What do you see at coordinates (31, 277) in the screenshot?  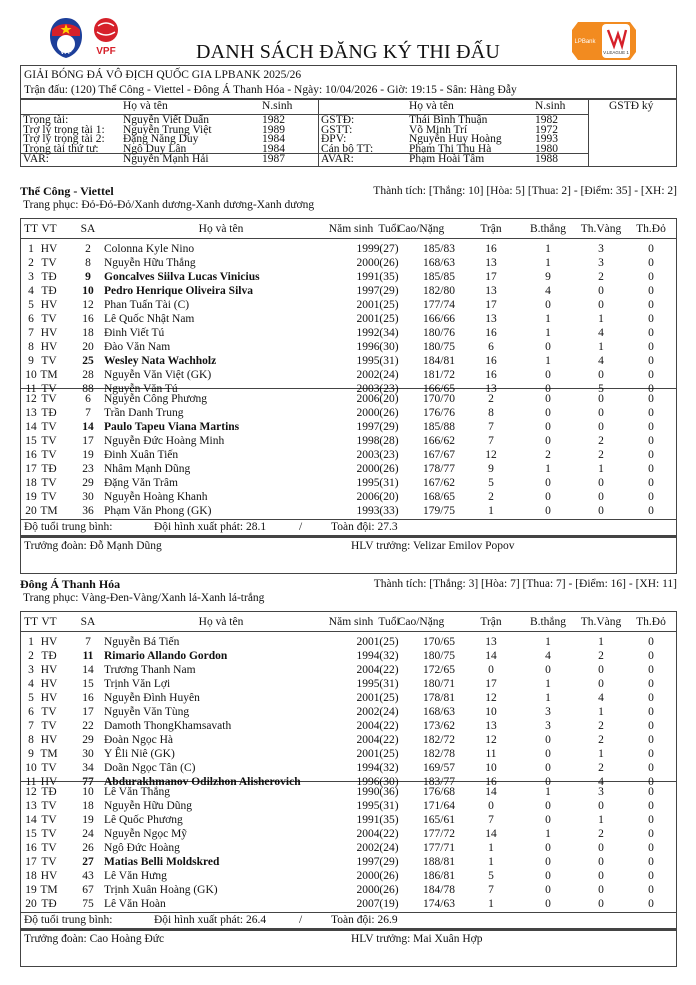 I see `player-no: 3` at bounding box center [31, 277].